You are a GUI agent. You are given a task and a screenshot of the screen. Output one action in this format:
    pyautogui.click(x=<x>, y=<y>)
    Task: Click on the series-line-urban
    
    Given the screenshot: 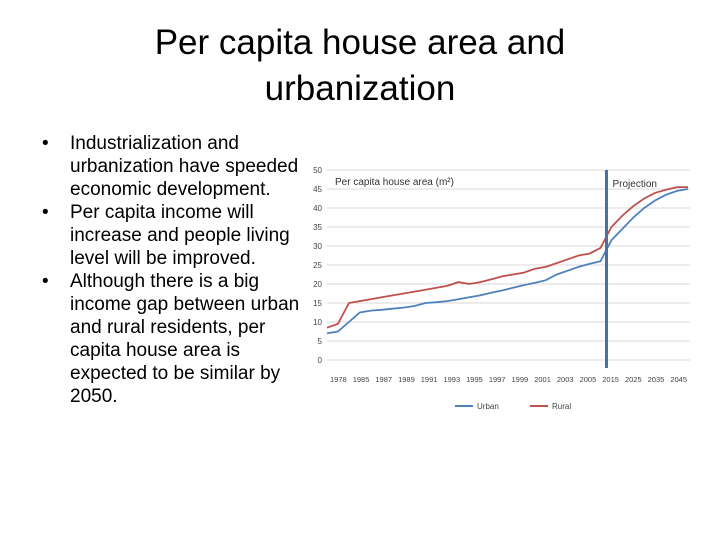 What is the action you would take?
    pyautogui.click(x=507, y=261)
    